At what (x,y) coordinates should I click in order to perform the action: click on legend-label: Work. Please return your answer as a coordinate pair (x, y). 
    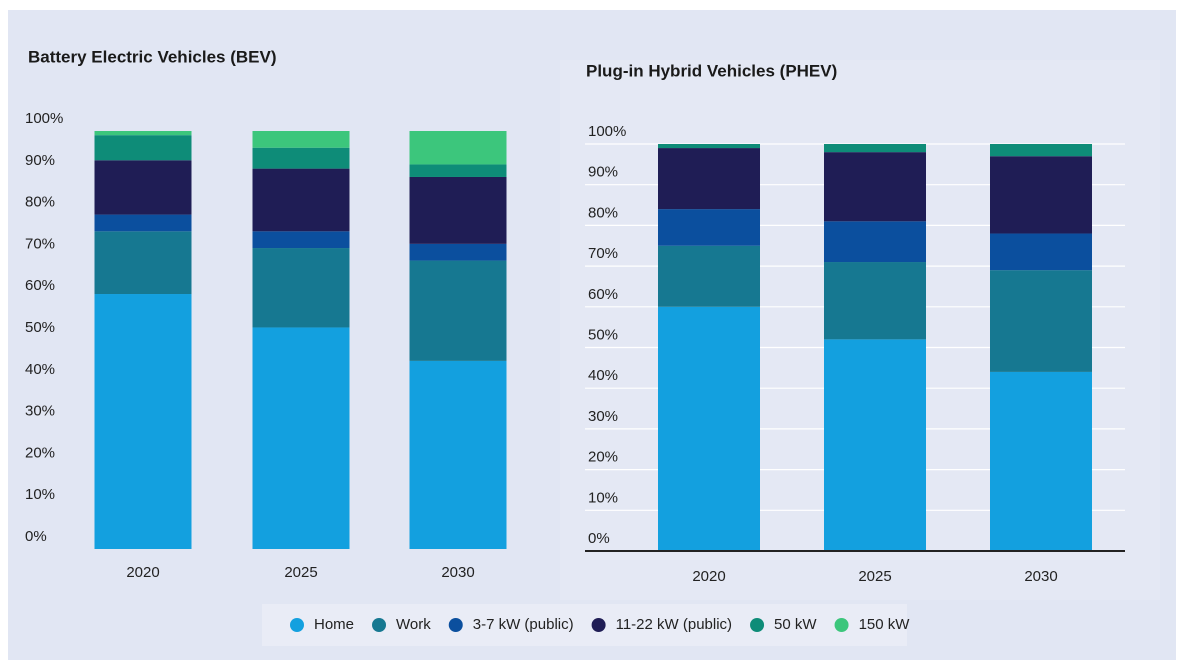
    Looking at the image, I should click on (413, 624).